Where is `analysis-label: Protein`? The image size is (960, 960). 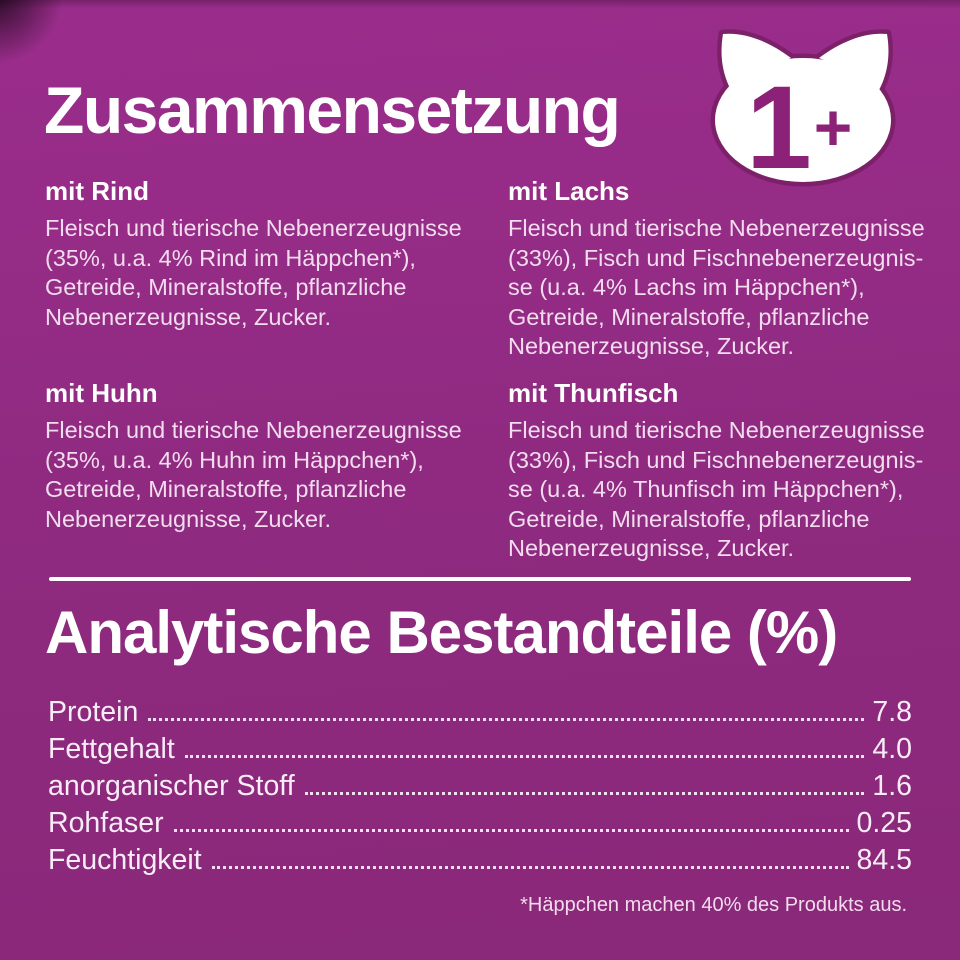 analysis-label: Protein is located at coordinates (93, 711).